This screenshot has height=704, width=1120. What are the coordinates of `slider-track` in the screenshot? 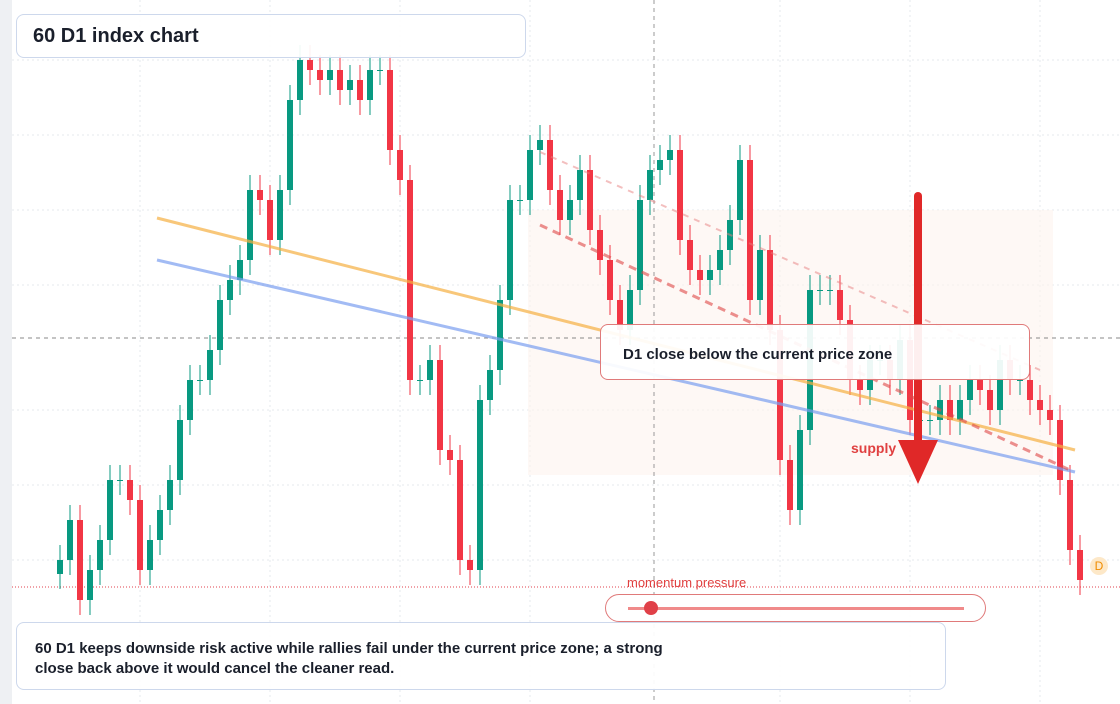 It's located at (796, 608).